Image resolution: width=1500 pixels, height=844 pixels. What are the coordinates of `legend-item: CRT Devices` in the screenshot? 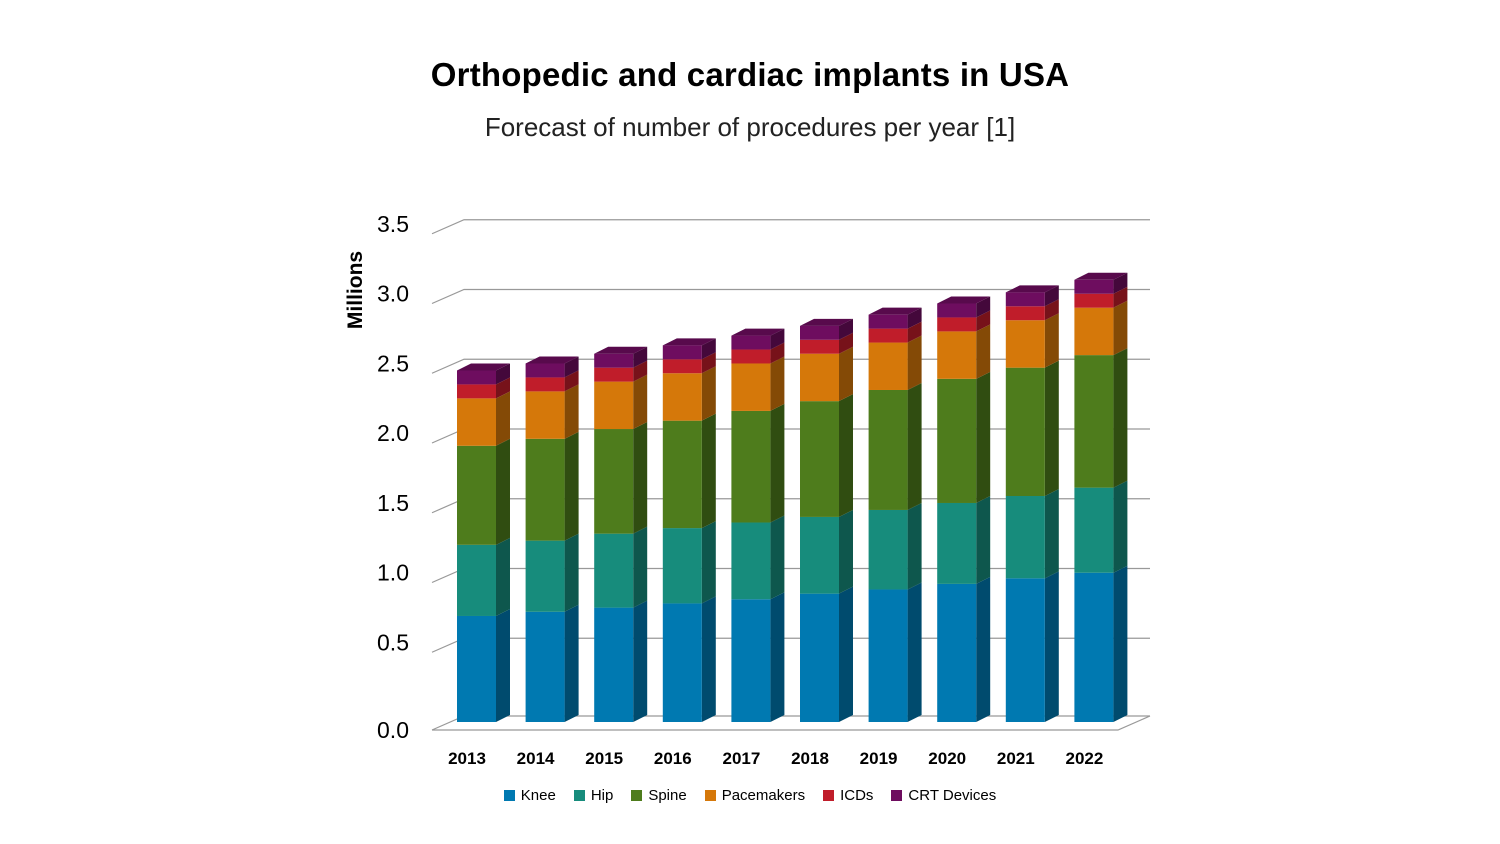 It's located at (943, 795).